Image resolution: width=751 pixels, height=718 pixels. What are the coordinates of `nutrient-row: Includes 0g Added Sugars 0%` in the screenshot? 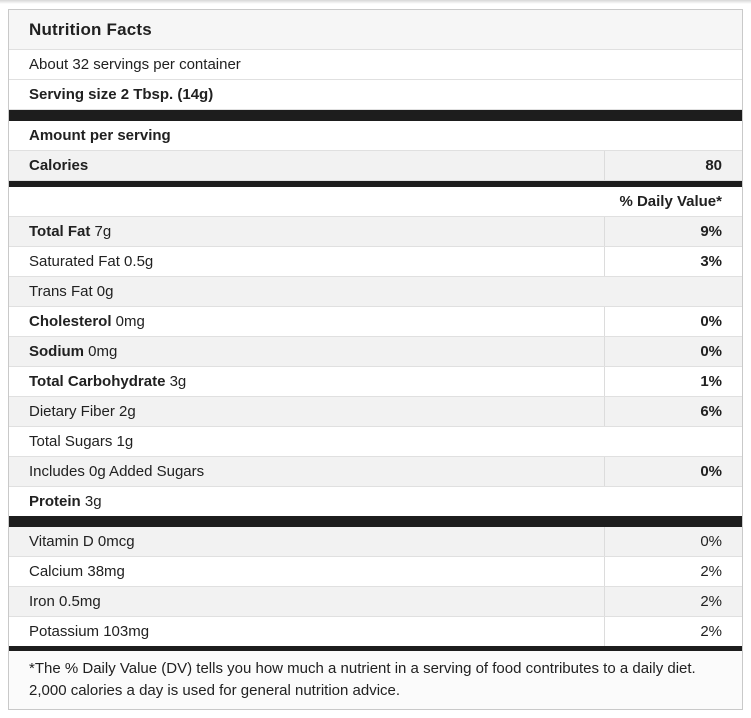 It's located at (375, 472).